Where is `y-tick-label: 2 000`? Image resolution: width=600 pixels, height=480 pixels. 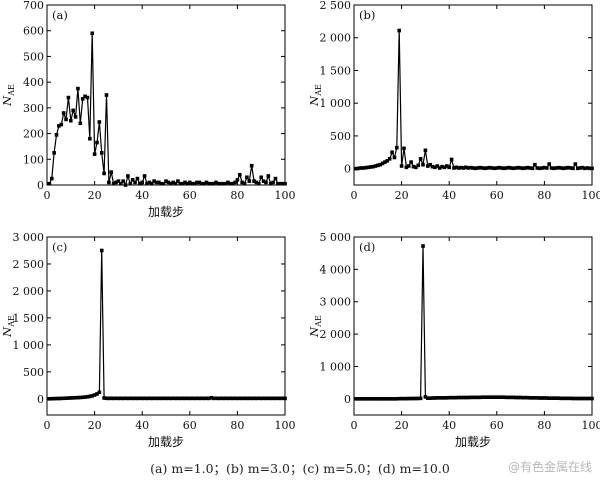
y-tick-label: 2 000 is located at coordinates (336, 38).